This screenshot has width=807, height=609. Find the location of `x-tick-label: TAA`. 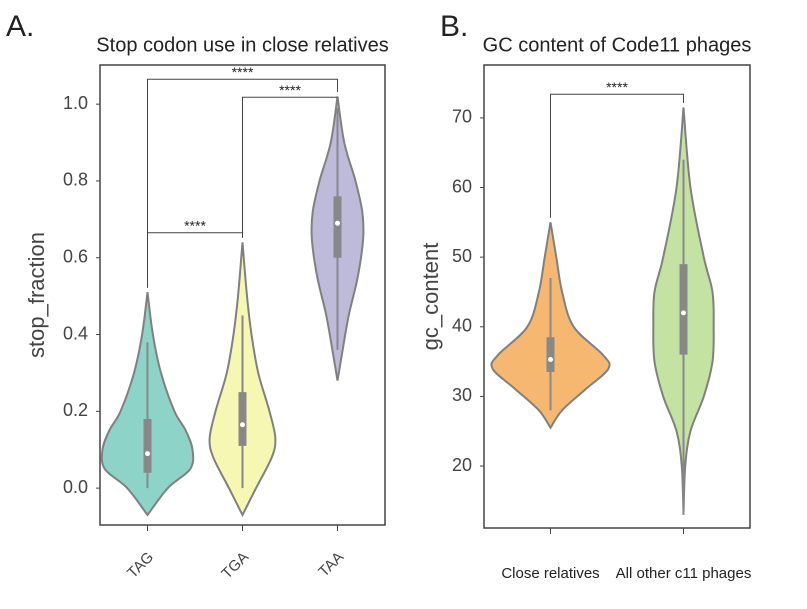

x-tick-label: TAA is located at coordinates (331, 565).